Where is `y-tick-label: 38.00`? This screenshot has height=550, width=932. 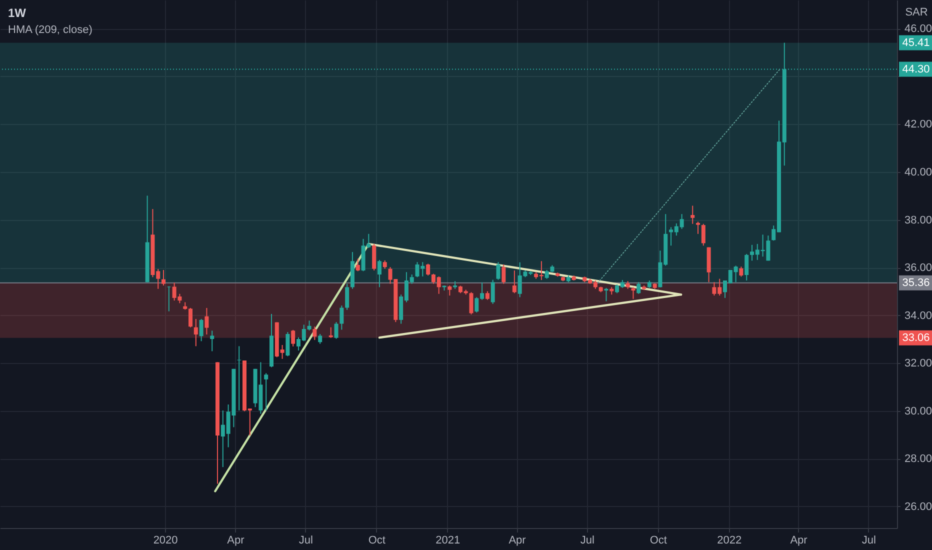
y-tick-label: 38.00 is located at coordinates (918, 220).